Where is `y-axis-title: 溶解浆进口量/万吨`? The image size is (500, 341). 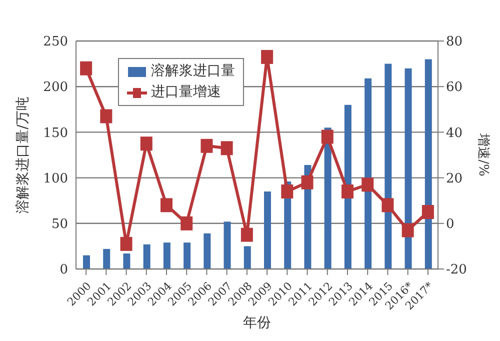 y-axis-title: 溶解浆进口量/万吨 is located at coordinates (22, 155).